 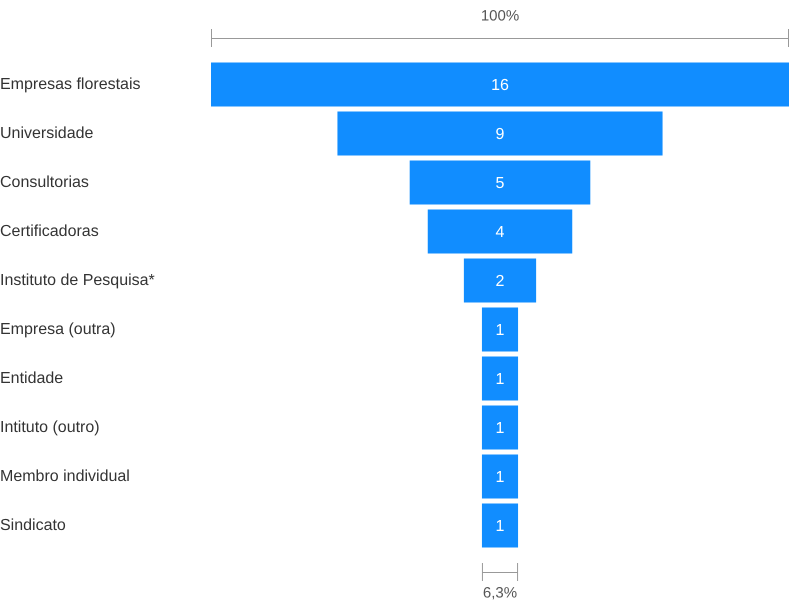 What do you see at coordinates (500, 134) in the screenshot?
I see `data-label: 9` at bounding box center [500, 134].